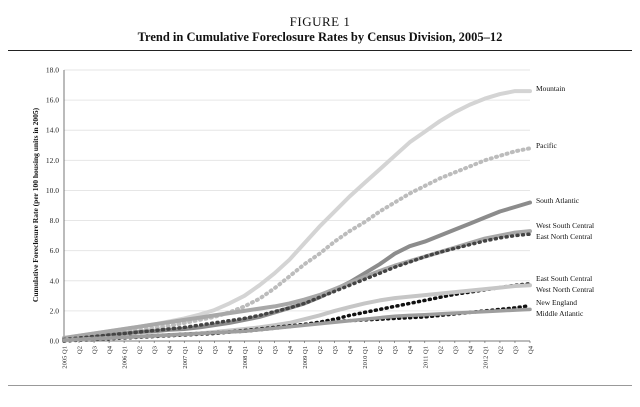  Describe the element at coordinates (565, 289) in the screenshot. I see `series-label-west-north-central: West North Central` at that location.